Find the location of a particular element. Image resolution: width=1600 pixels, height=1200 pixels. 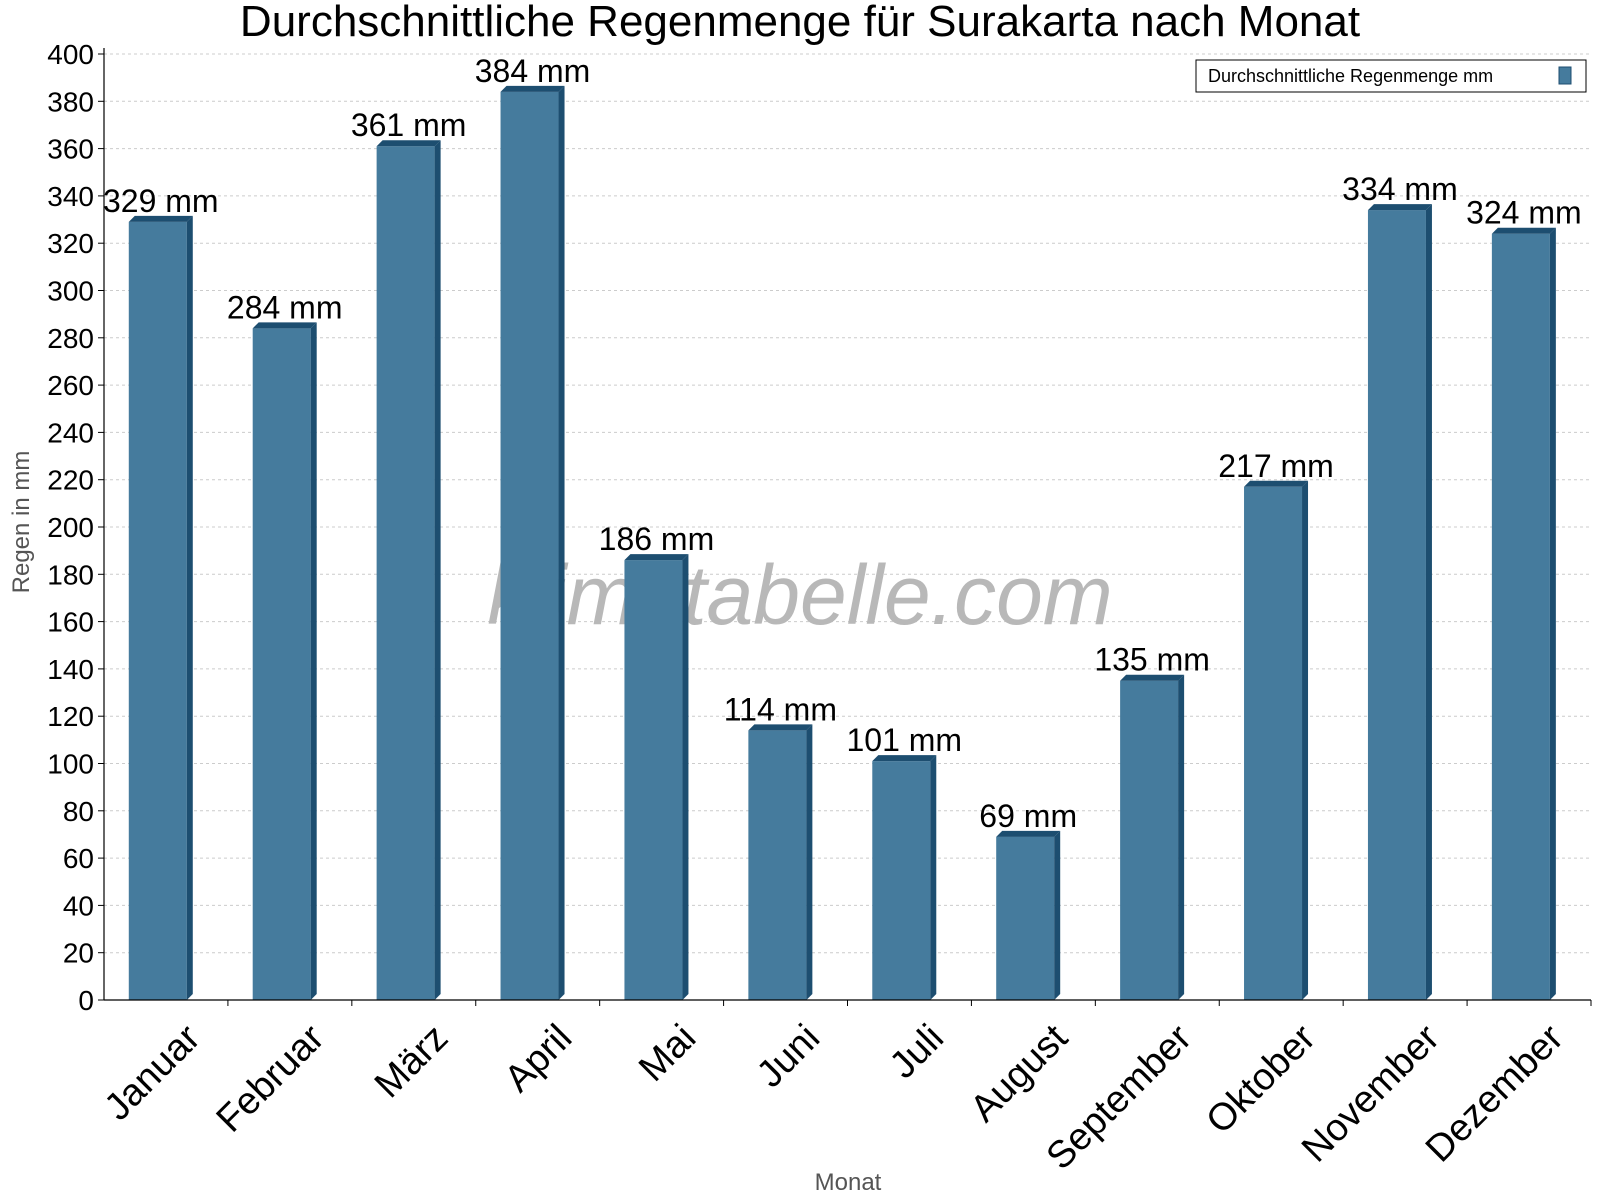

y-tick-label: 400 is located at coordinates (70, 54).